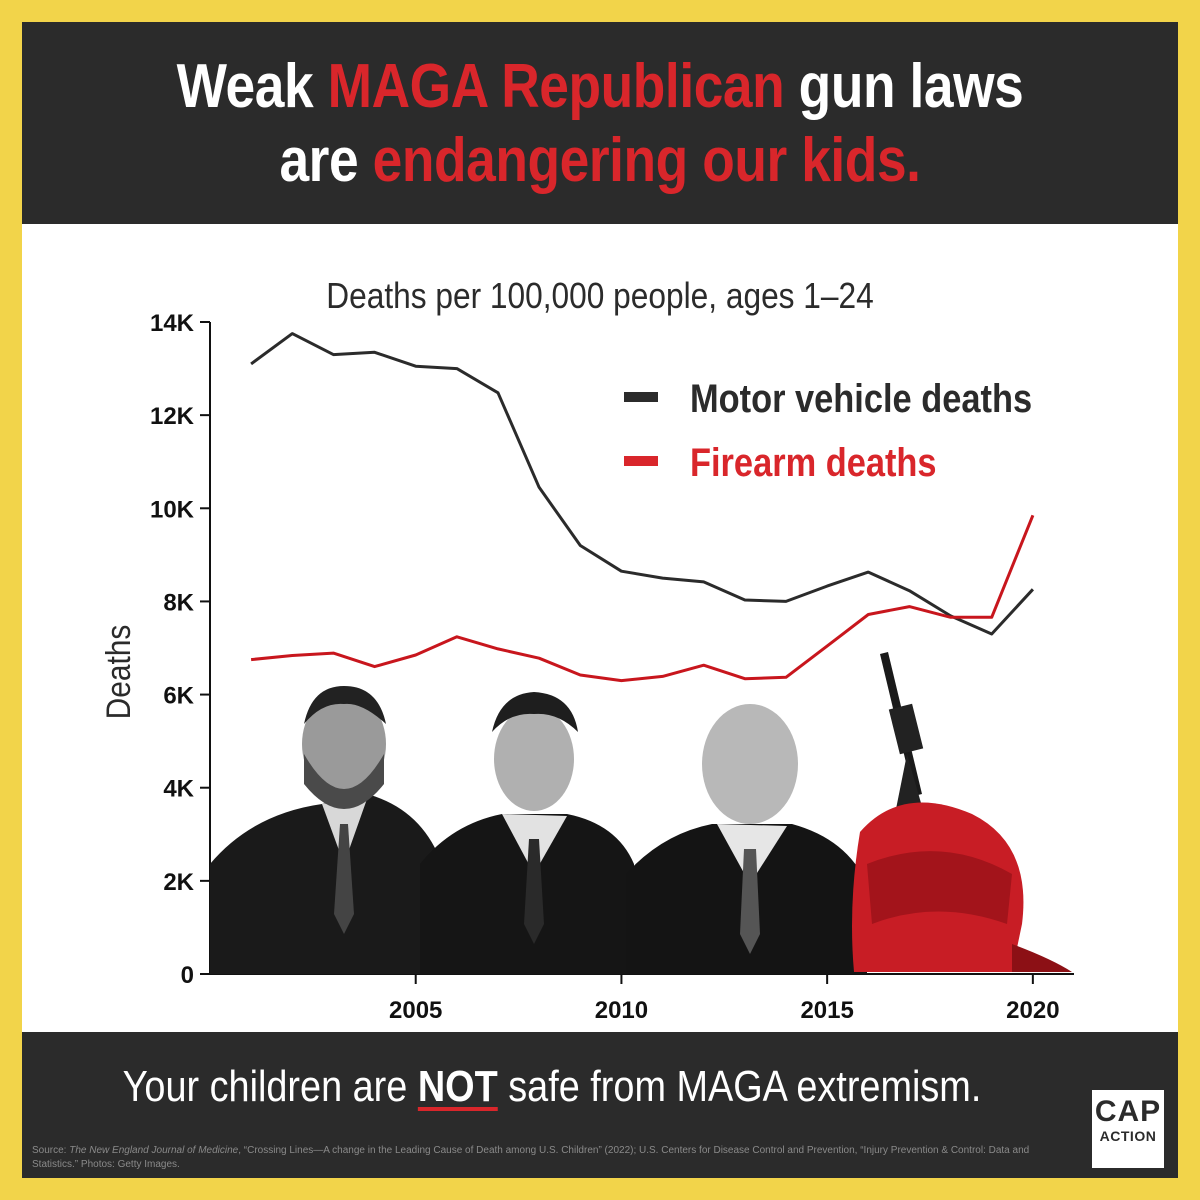  I want to click on headline-highlight: MAGA Republican, so click(556, 86).